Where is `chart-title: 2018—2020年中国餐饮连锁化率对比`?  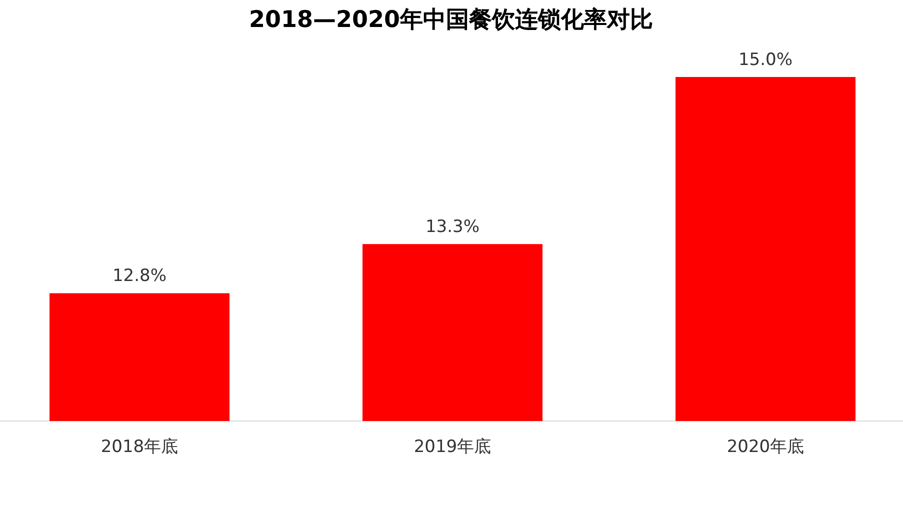 chart-title: 2018—2020年中国餐饮连锁化率对比 is located at coordinates (451, 19).